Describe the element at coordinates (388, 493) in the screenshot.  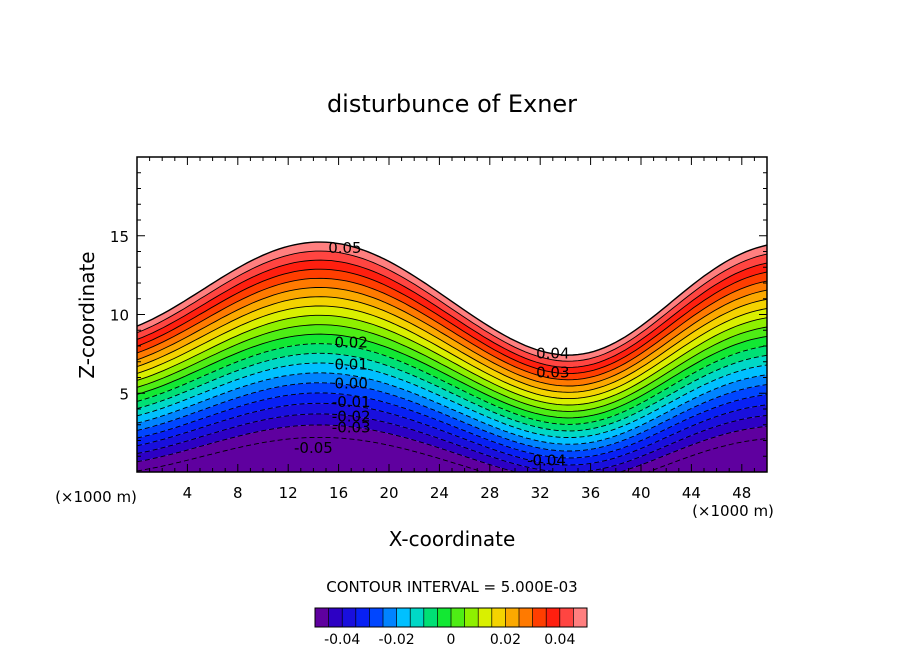
I see `x-tick-label: 20` at that location.